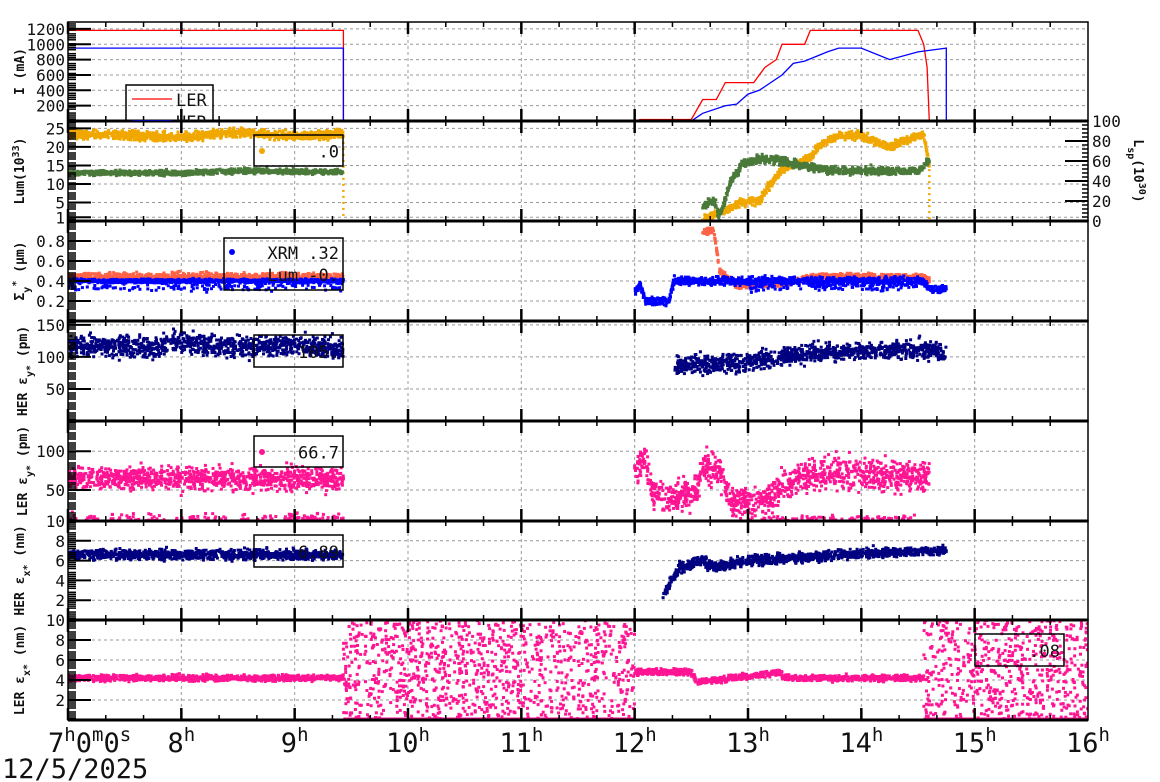  I want to click on panel-luminosity-data, so click(578, 173).